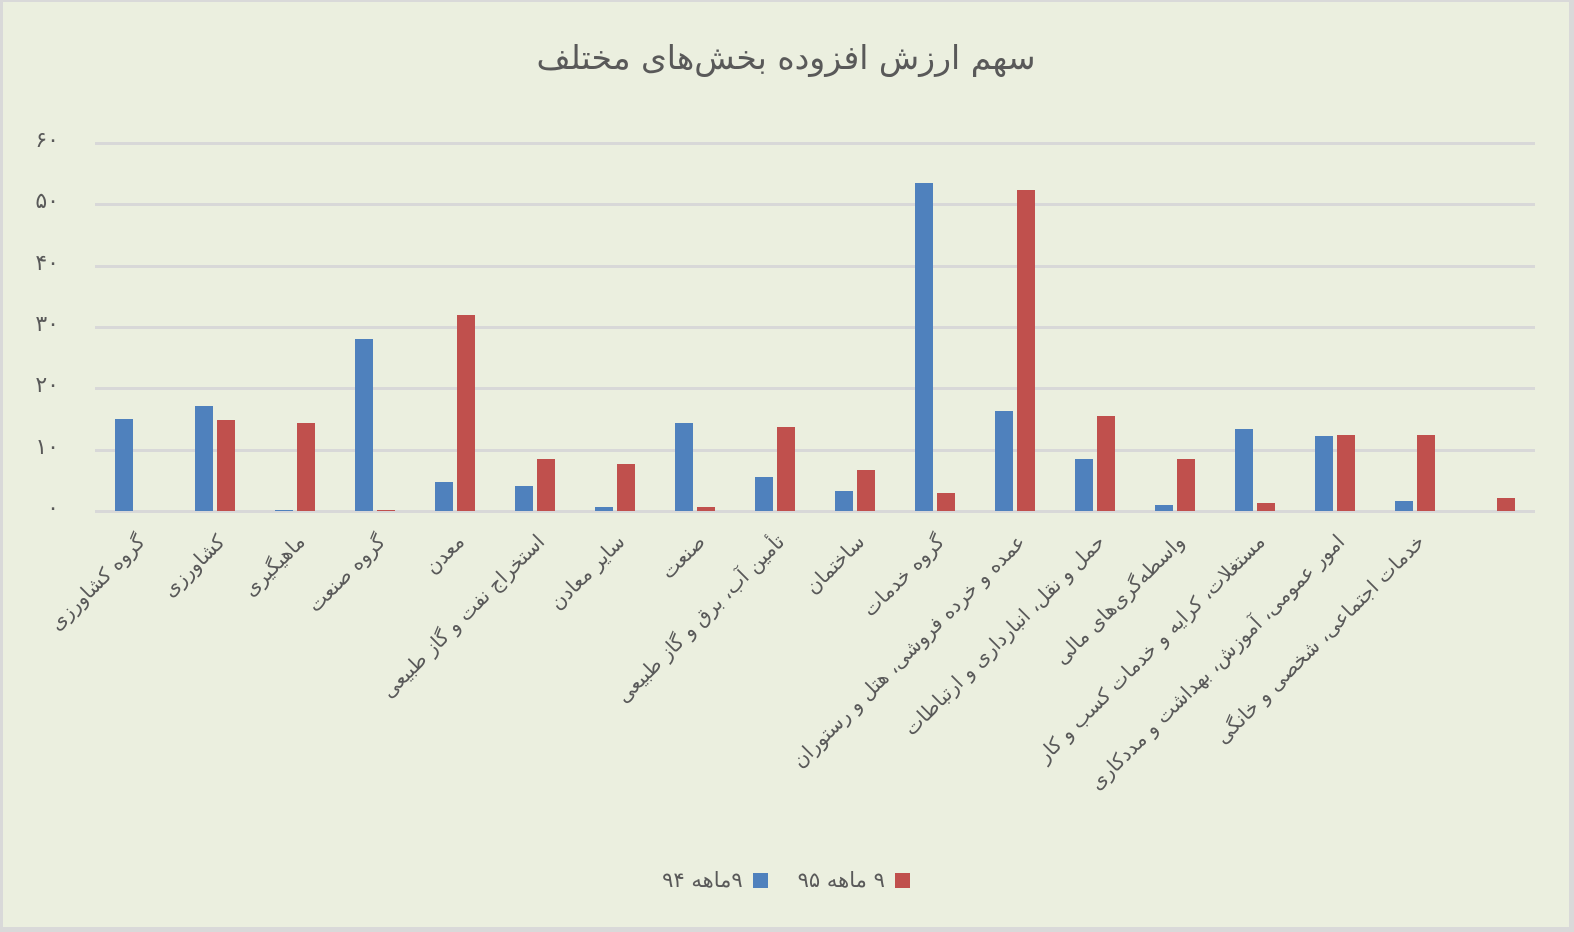 The width and height of the screenshot is (1574, 932). I want to click on x-axis-category-label: کشاورزی, so click(193, 565).